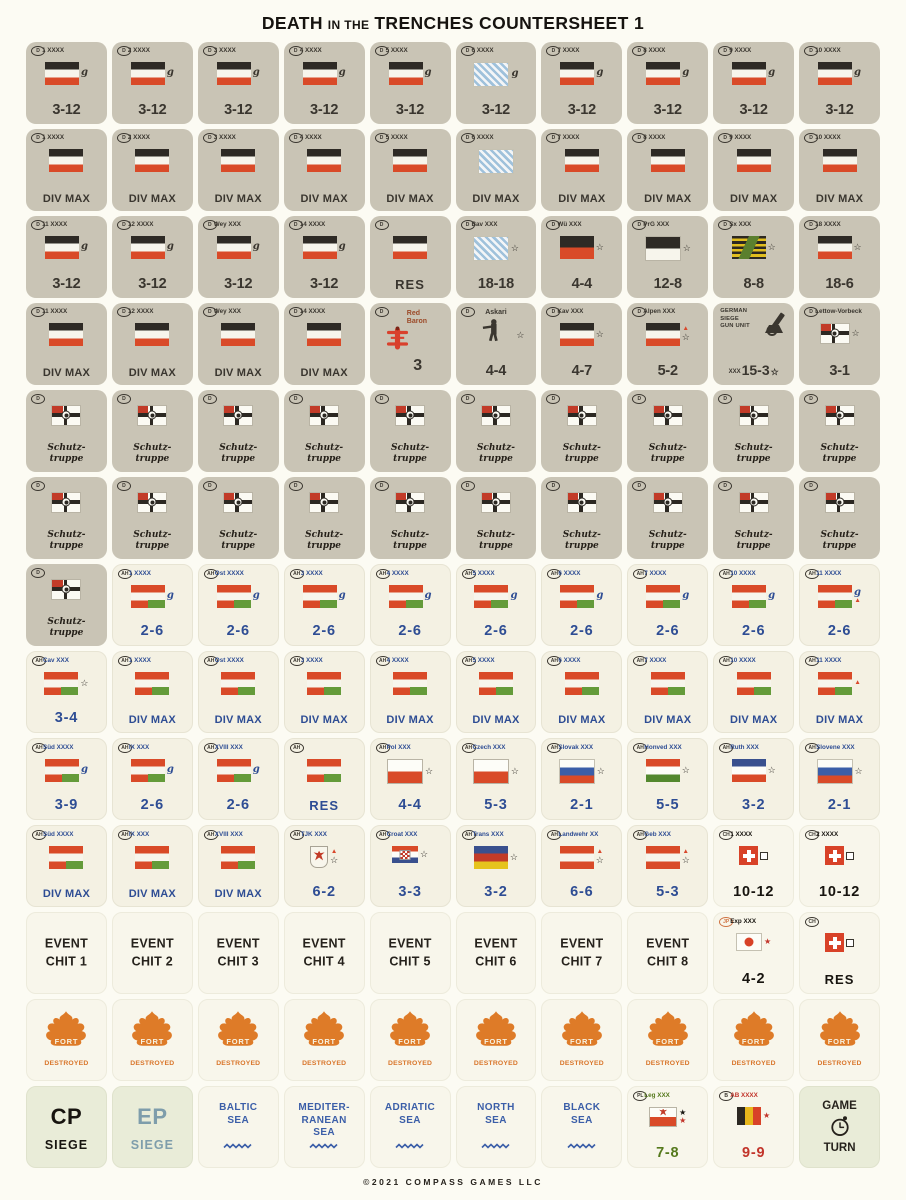 The width and height of the screenshot is (906, 1200). Describe the element at coordinates (668, 692) in the screenshot. I see `counter-7-xxxx-77: AH 7 XXXX DIV MAX` at that location.